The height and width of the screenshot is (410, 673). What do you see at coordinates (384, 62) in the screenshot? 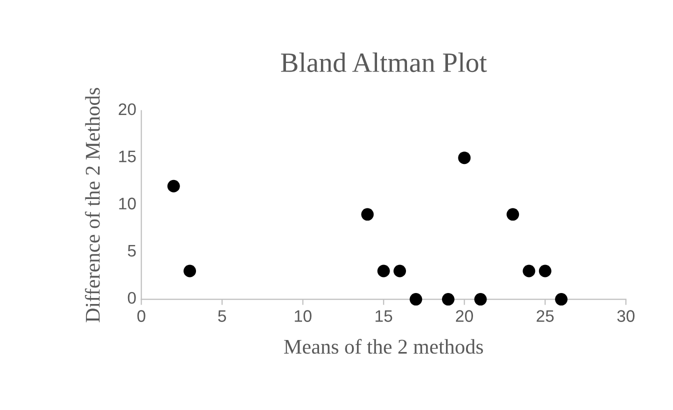
I see `chart-title: Bland Altman Plot` at bounding box center [384, 62].